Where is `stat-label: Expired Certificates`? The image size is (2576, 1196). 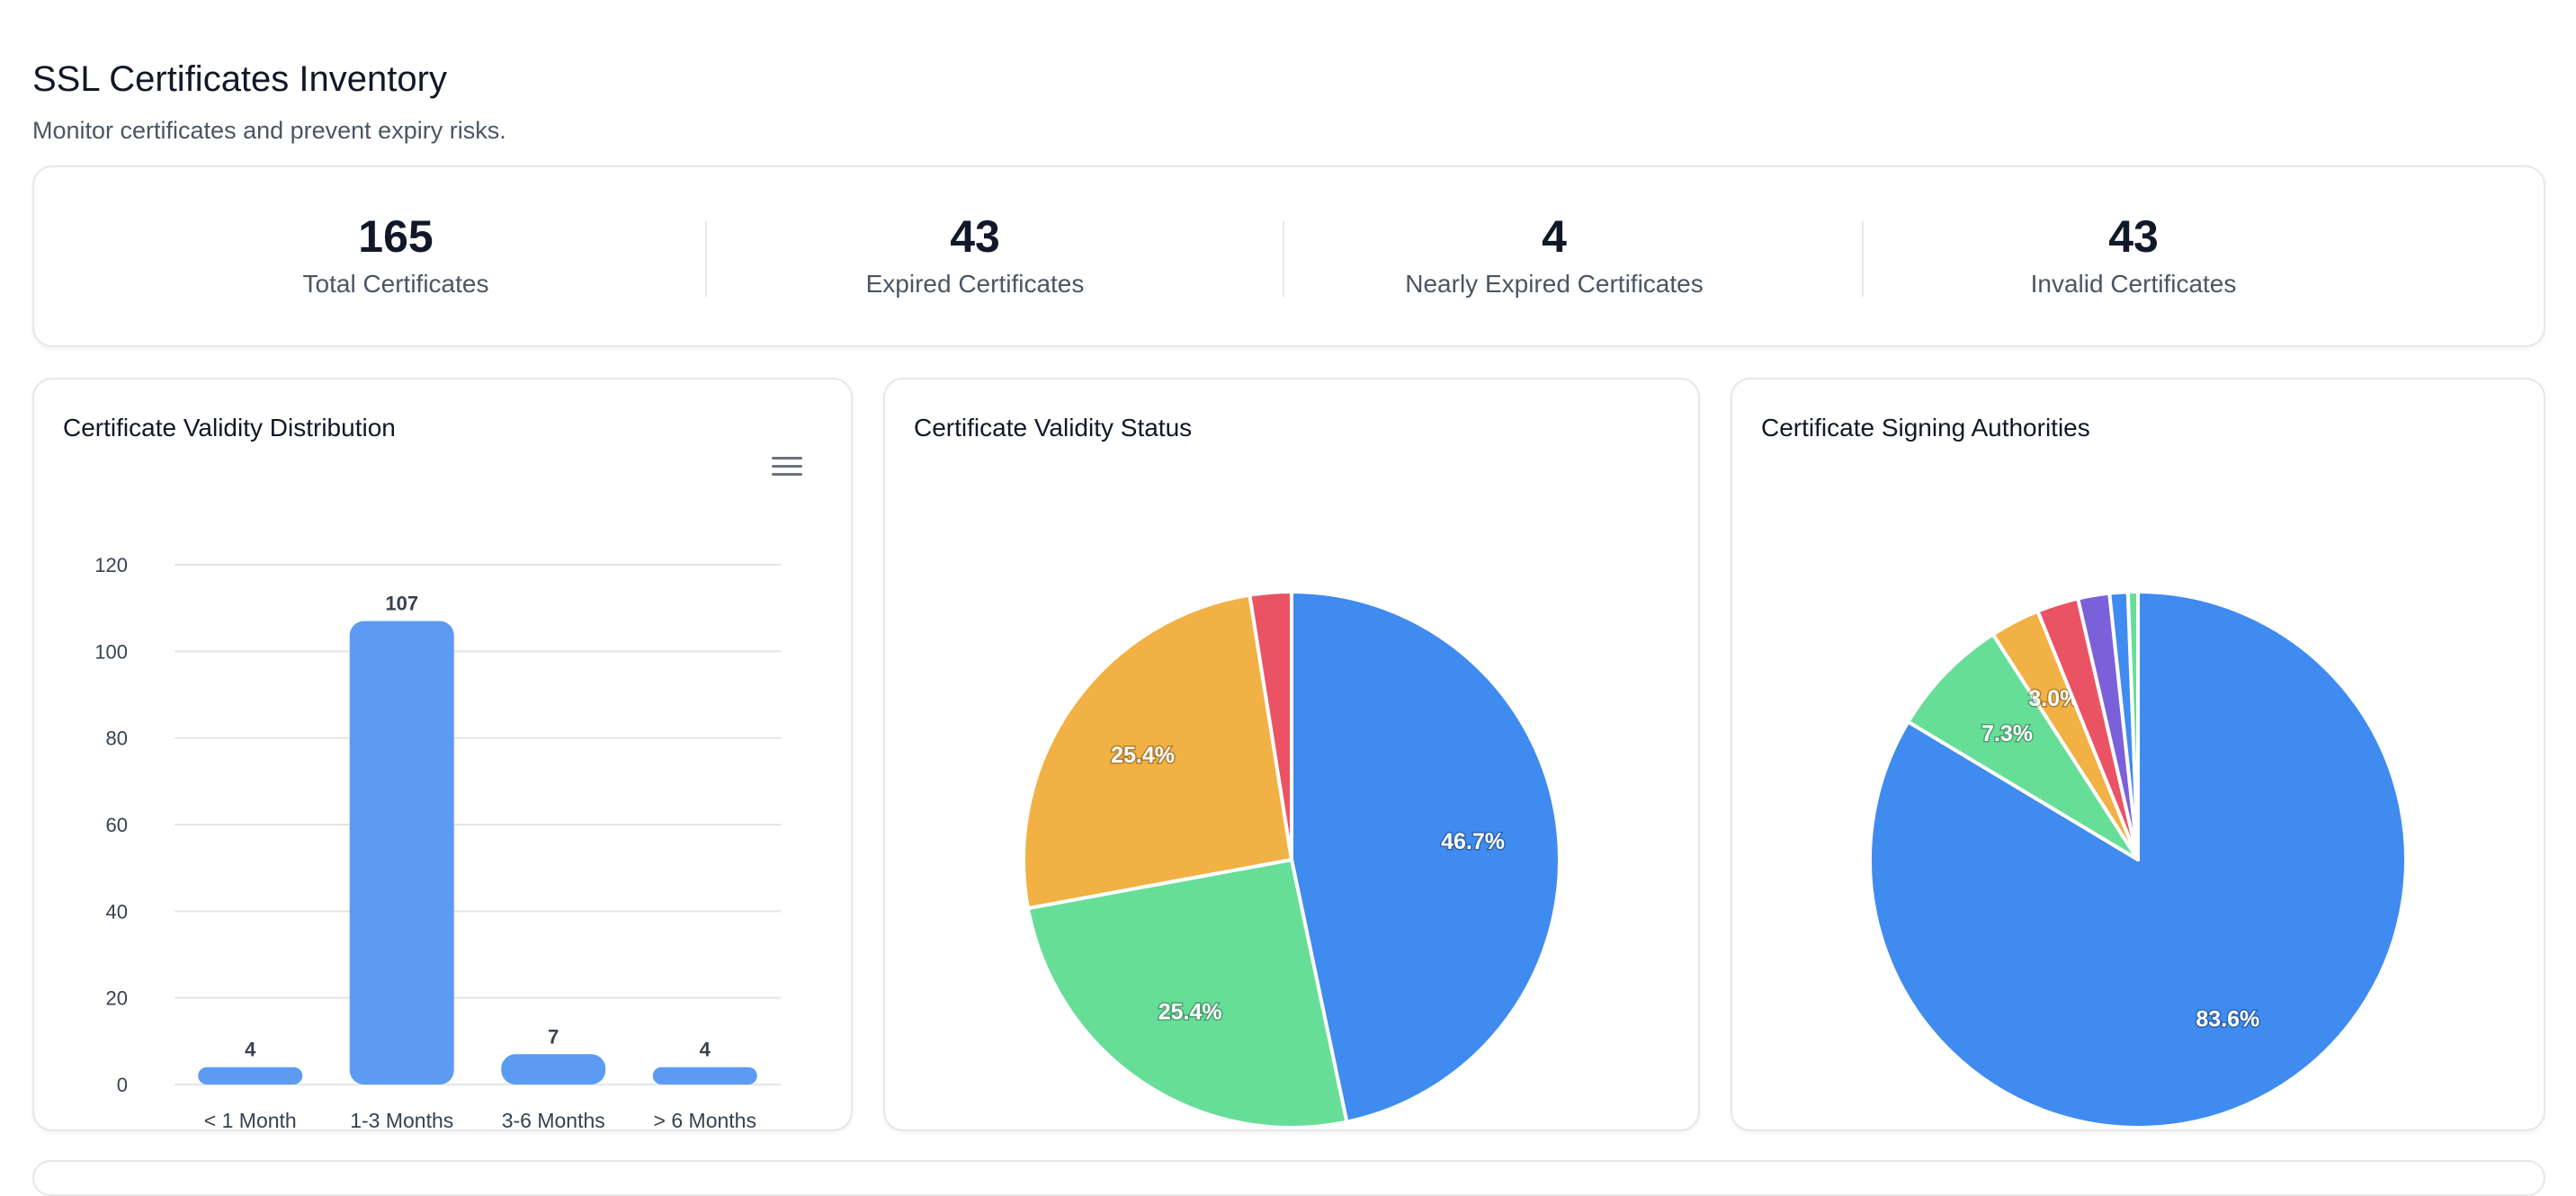
stat-label: Expired Certificates is located at coordinates (975, 284).